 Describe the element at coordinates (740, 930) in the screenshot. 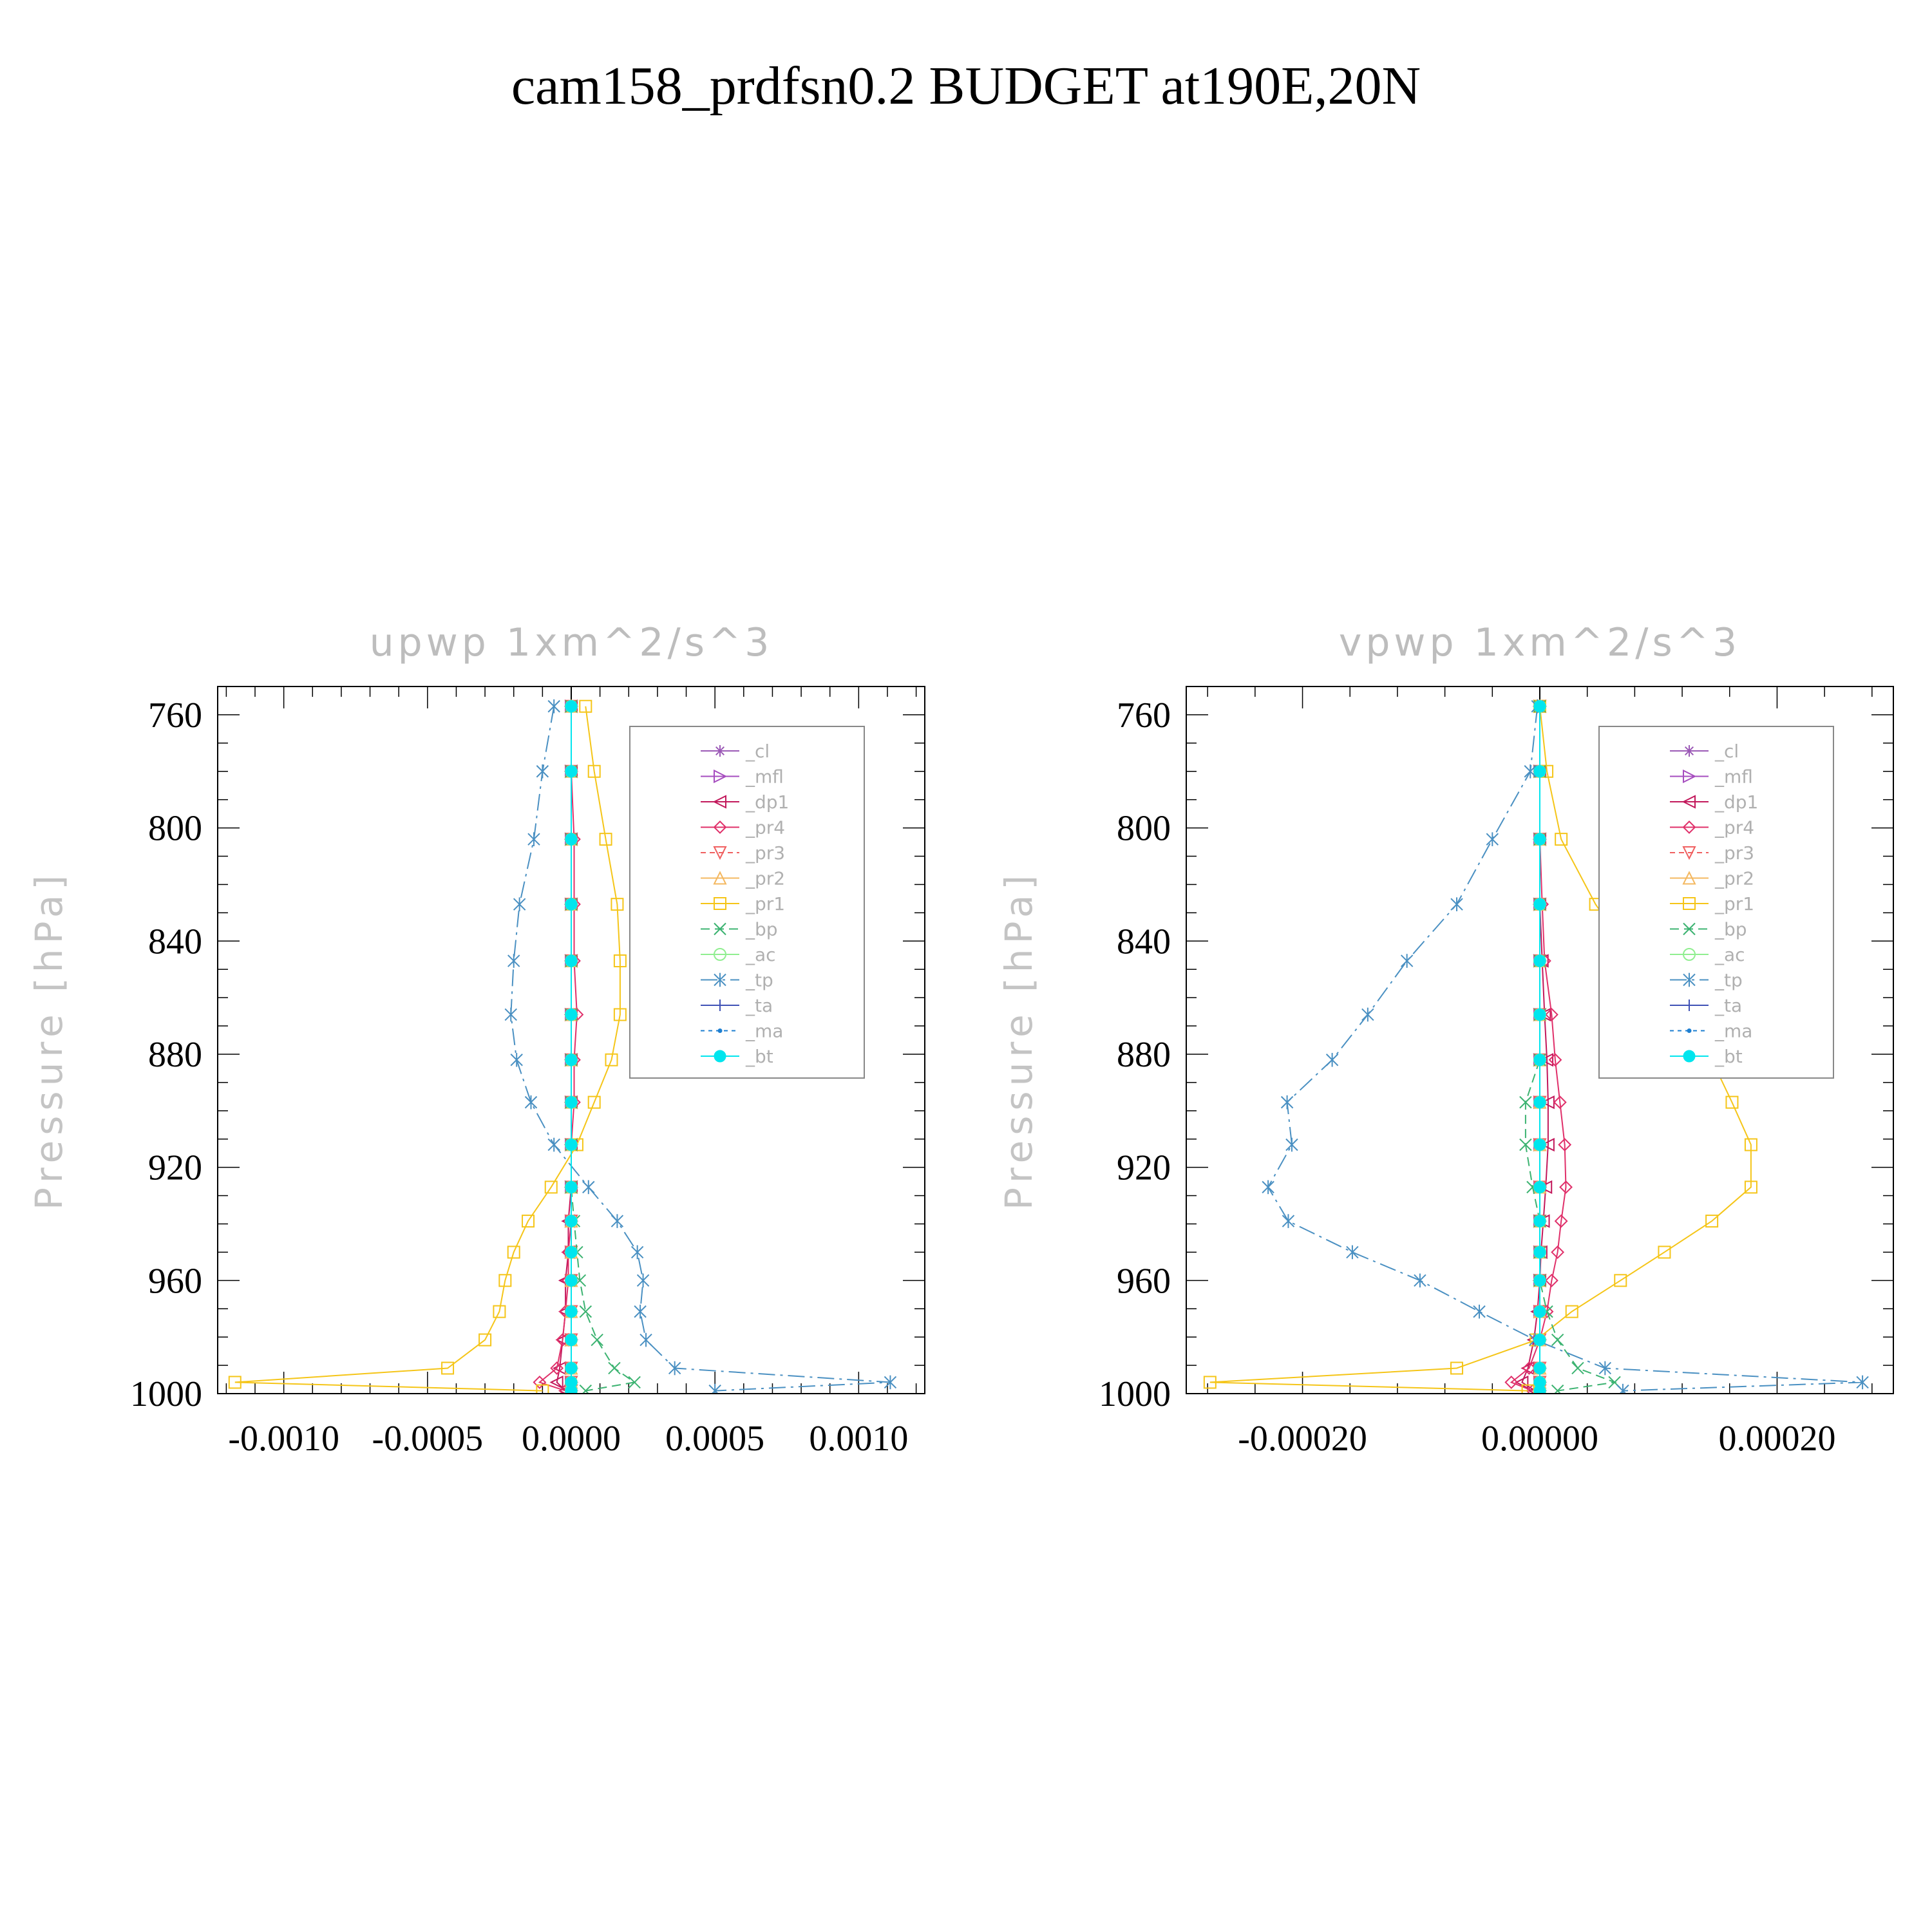

I see `legend-item: _bp` at that location.